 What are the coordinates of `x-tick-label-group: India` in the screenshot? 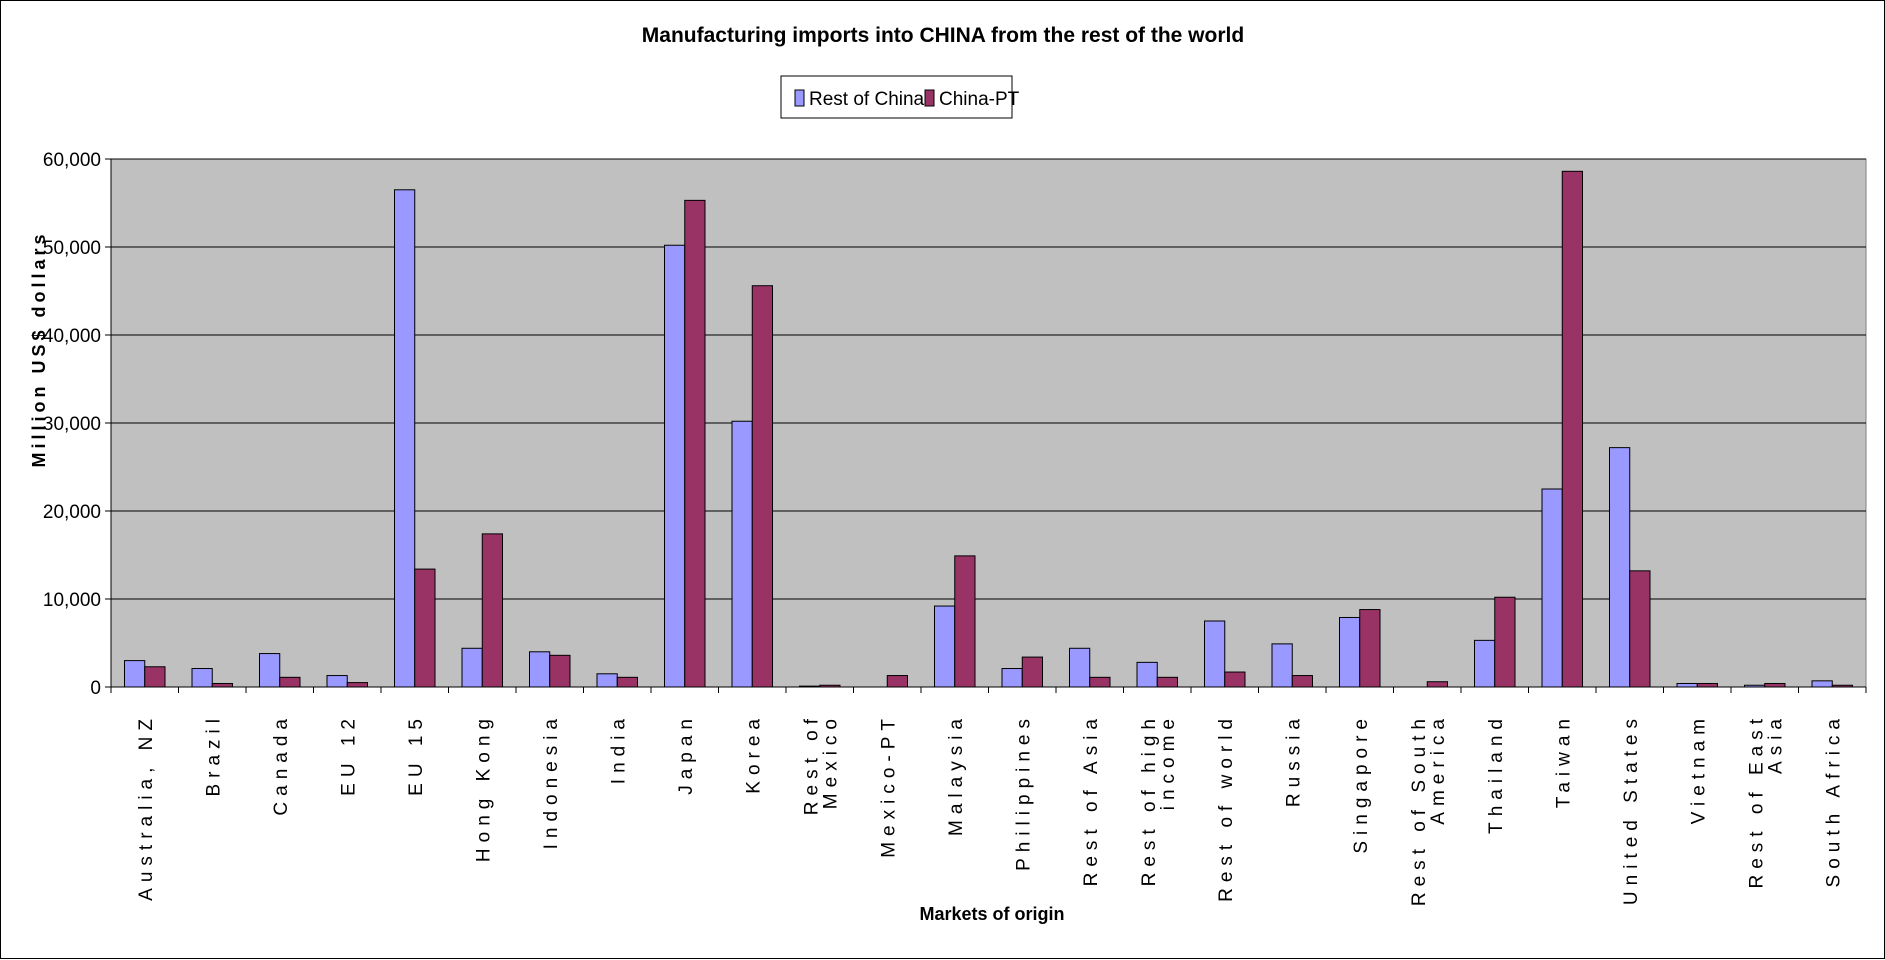 It's located at (618, 748).